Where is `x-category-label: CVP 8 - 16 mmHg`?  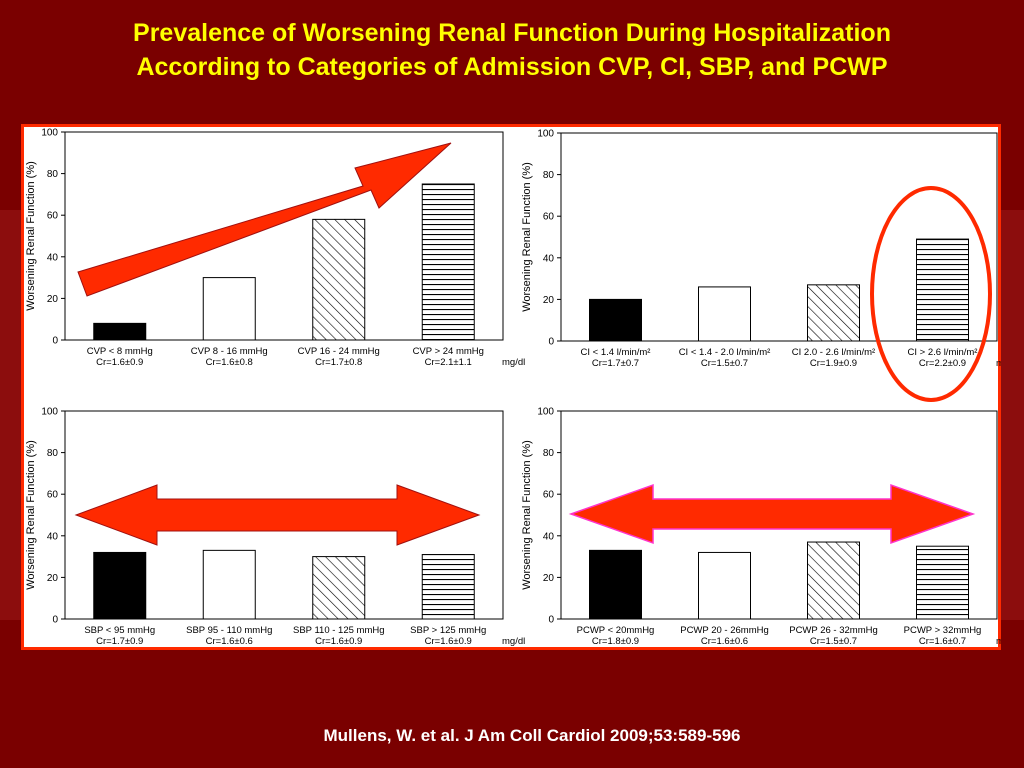 x-category-label: CVP 8 - 16 mmHg is located at coordinates (229, 351).